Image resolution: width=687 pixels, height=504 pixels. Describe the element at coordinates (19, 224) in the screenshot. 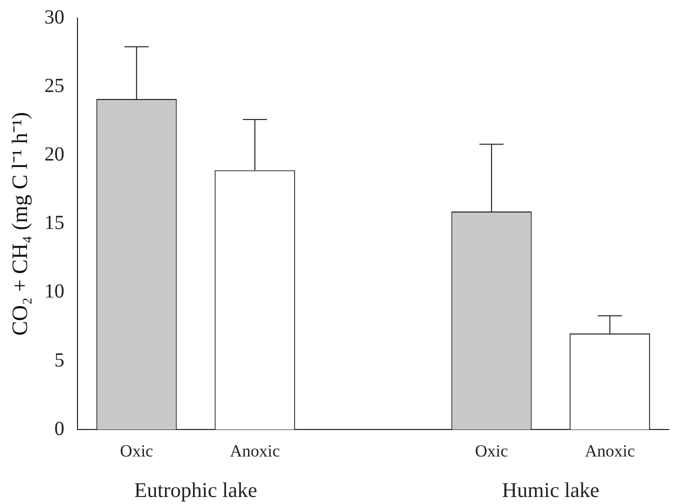

I see `y-axis-title: CO₂ + CH₄ (mg C l⁻¹ h⁻¹)` at that location.